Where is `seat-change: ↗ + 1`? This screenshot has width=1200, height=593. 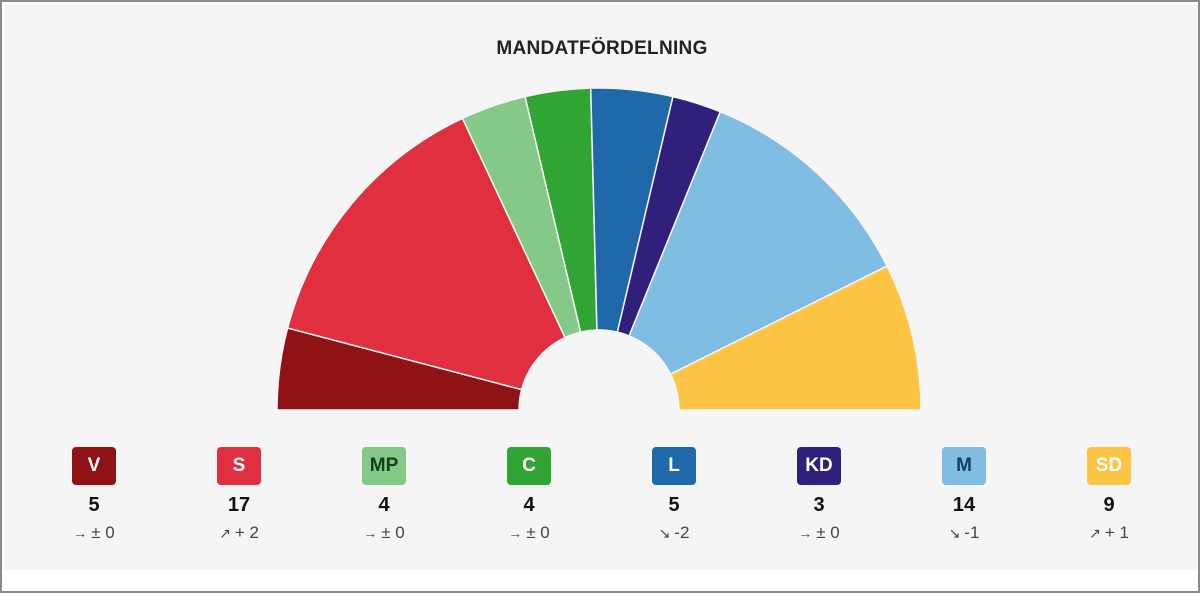
seat-change: ↗ + 1 is located at coordinates (1109, 533).